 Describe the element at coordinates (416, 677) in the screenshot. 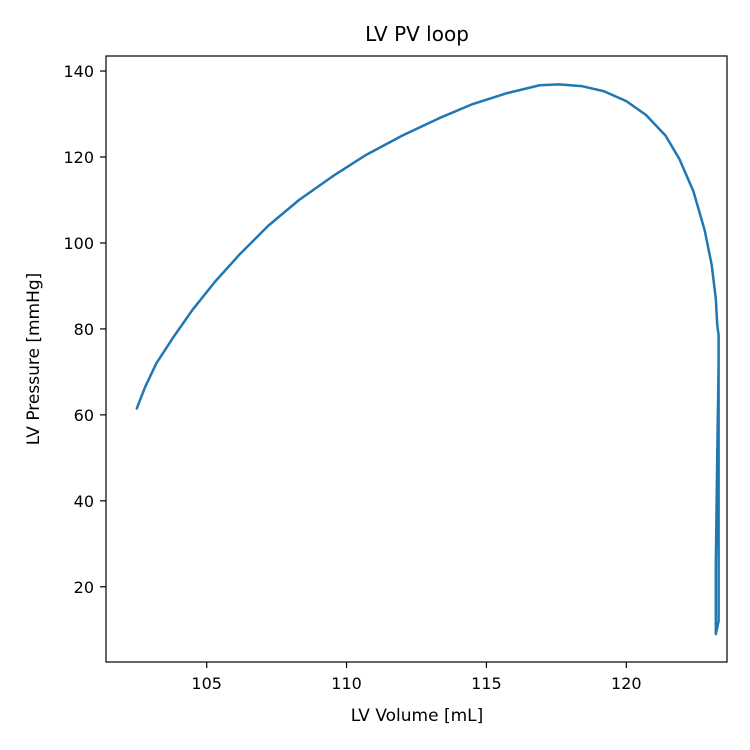

I see `x-axis: 105 110 115 120` at that location.